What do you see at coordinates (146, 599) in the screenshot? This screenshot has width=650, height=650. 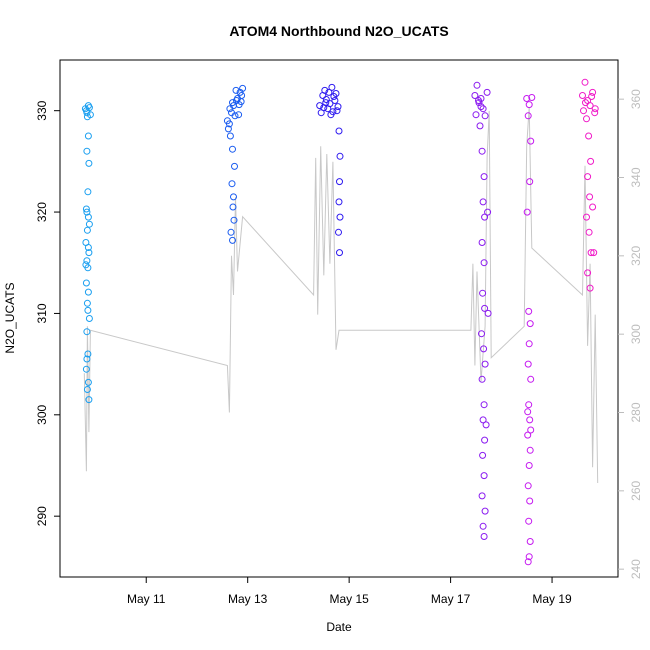 I see `x-tick-label: May 11` at bounding box center [146, 599].